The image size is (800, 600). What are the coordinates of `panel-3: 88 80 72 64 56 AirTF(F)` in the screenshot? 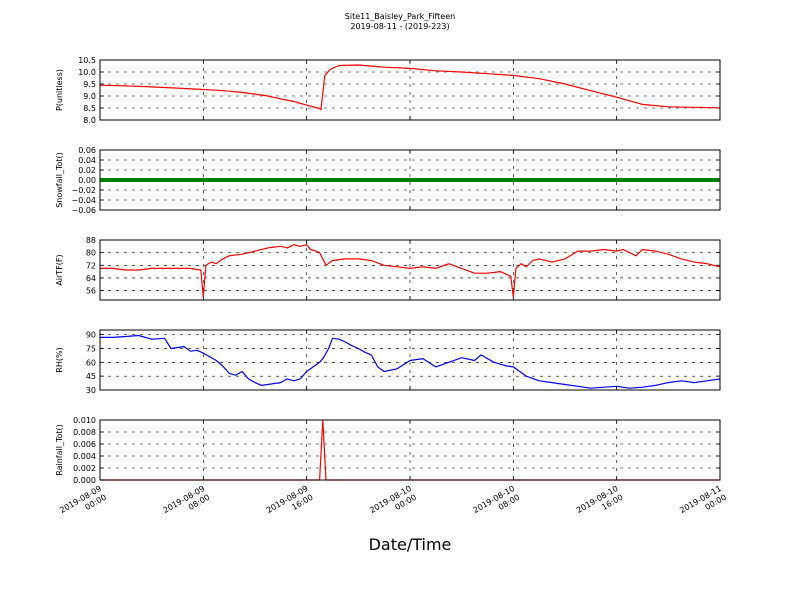 It's located at (388, 268).